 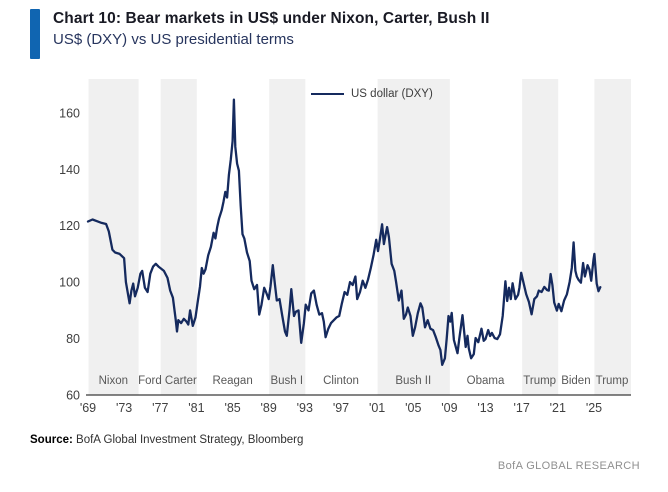 What do you see at coordinates (232, 381) in the screenshot?
I see `president-label: Reagan` at bounding box center [232, 381].